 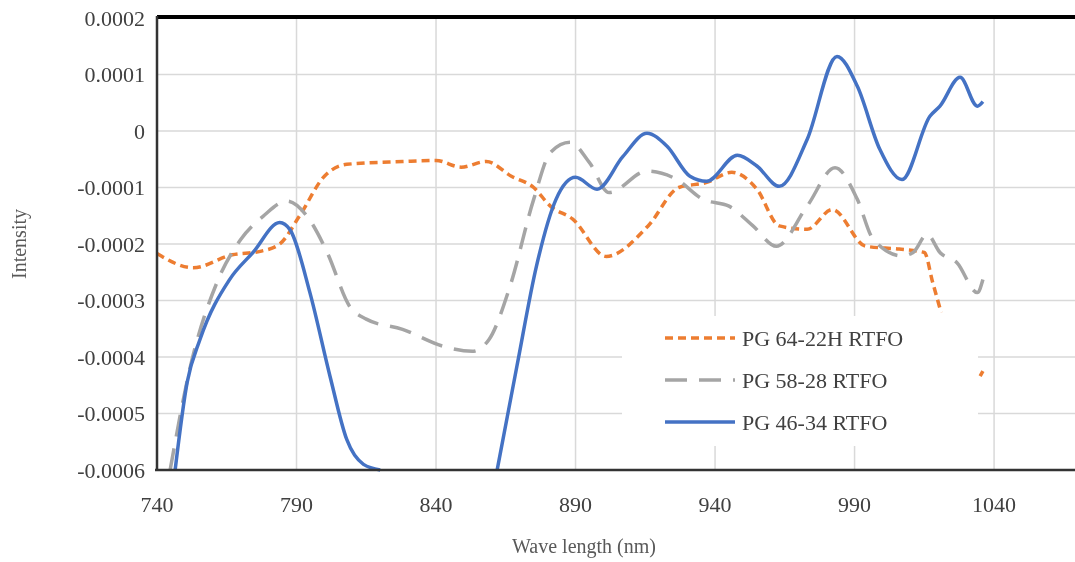 What do you see at coordinates (157, 504) in the screenshot?
I see `x-tick-label: 740` at bounding box center [157, 504].